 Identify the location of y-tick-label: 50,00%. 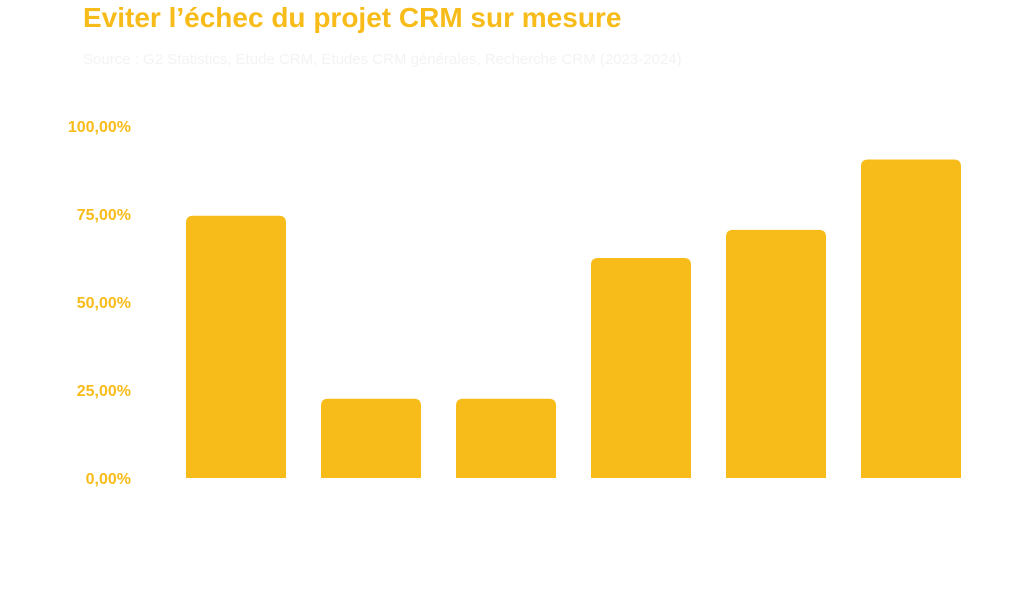
(104, 303).